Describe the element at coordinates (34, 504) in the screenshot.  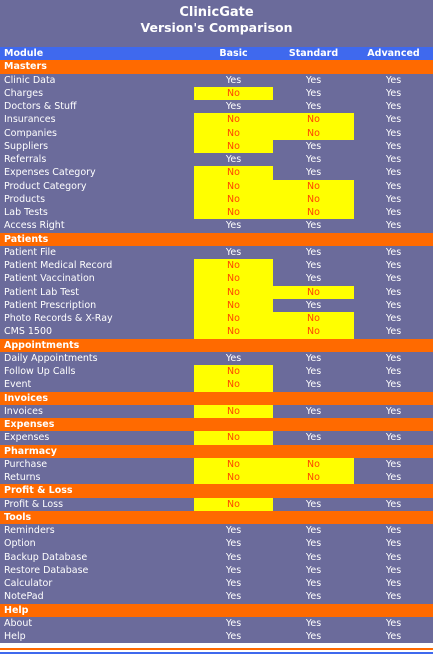
I see `module-name: Profit & Loss` at that location.